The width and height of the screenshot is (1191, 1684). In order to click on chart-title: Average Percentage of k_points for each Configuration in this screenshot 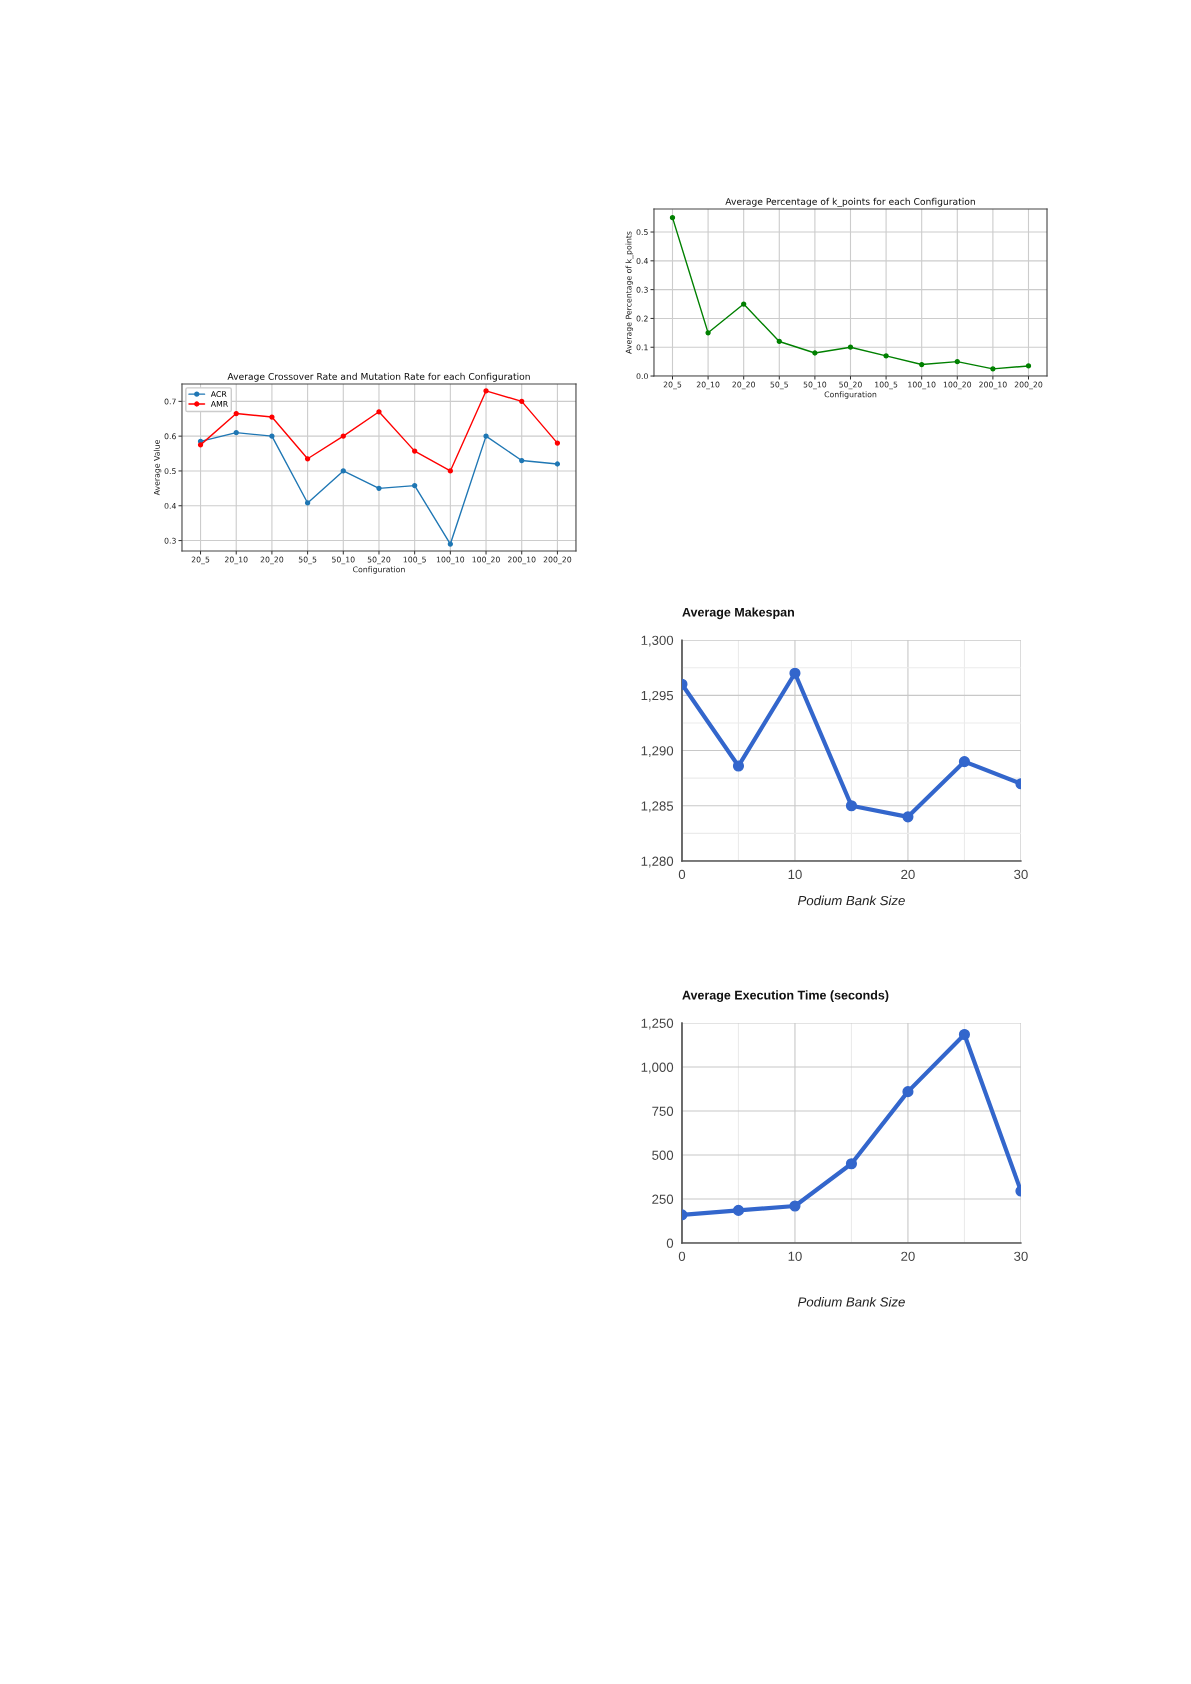, I will do `click(850, 202)`.